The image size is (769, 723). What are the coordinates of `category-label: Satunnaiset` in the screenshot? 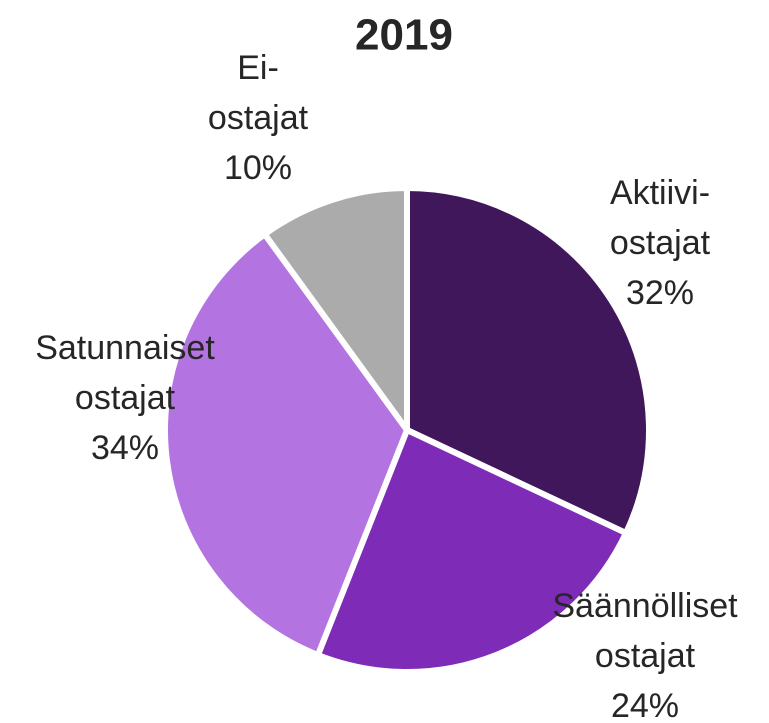 It's located at (125, 348).